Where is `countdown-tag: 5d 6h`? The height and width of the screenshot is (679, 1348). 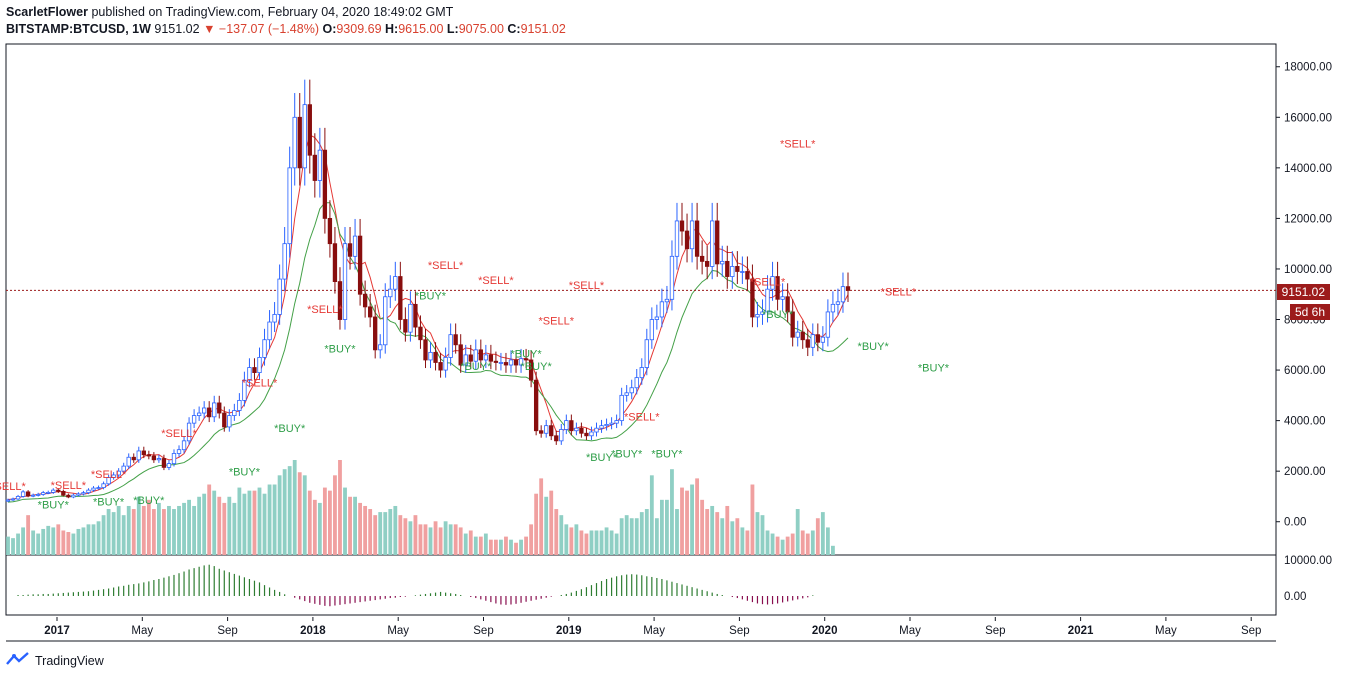 countdown-tag: 5d 6h is located at coordinates (1309, 312).